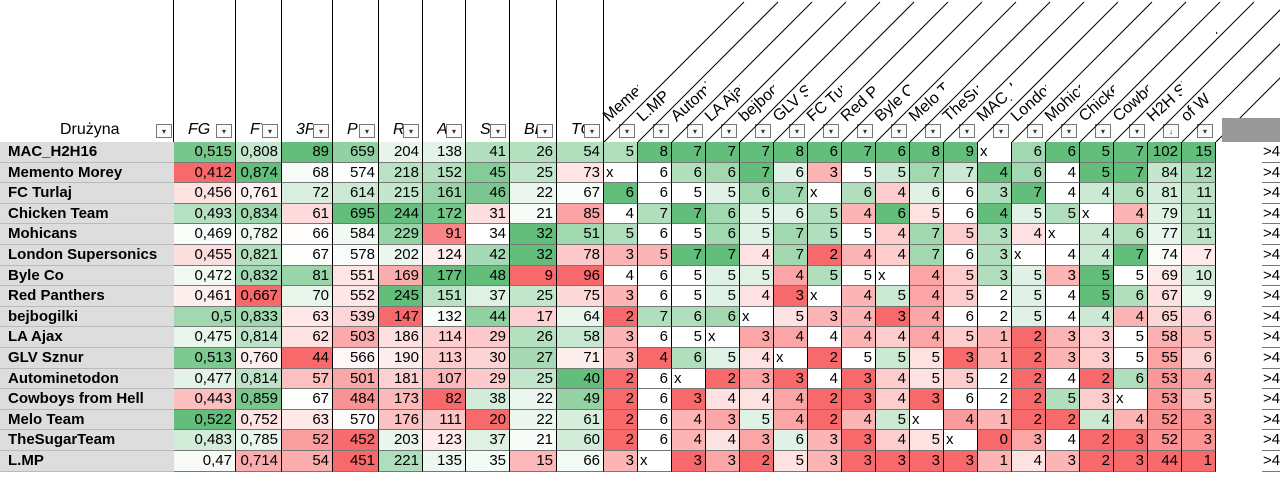 Image resolution: width=1280 pixels, height=478 pixels. What do you see at coordinates (356, 193) in the screenshot?
I see `stat-cell: 614` at bounding box center [356, 193].